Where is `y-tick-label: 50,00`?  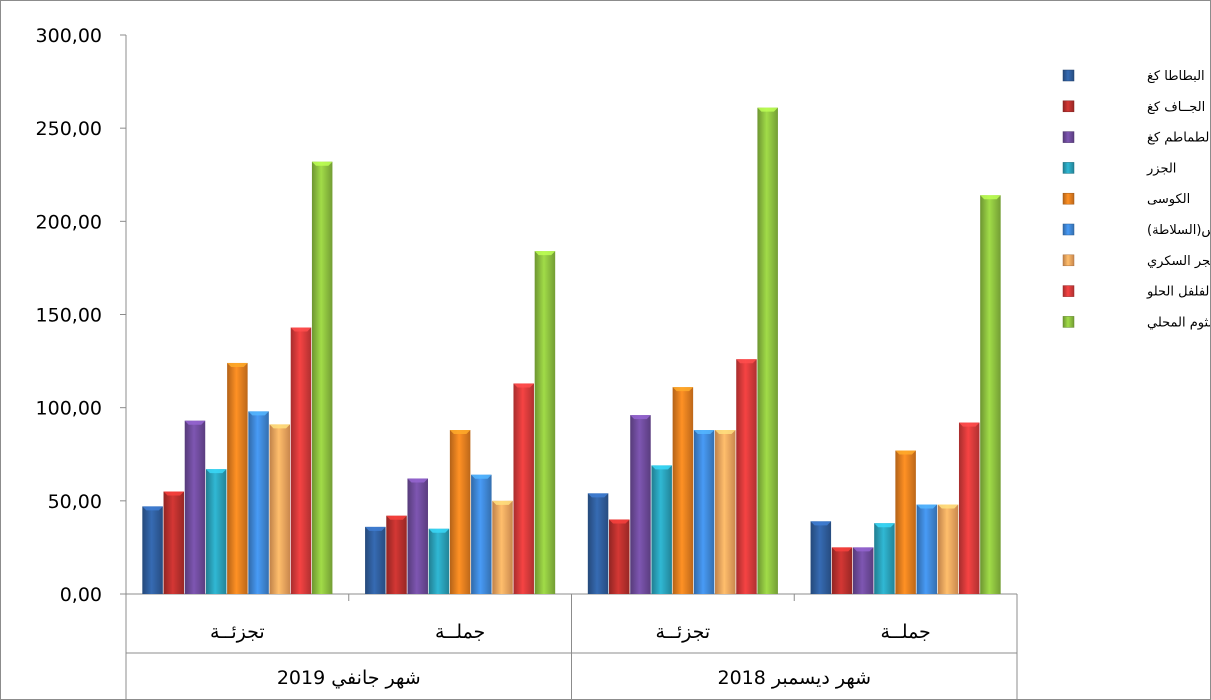 y-tick-label: 50,00 is located at coordinates (75, 502).